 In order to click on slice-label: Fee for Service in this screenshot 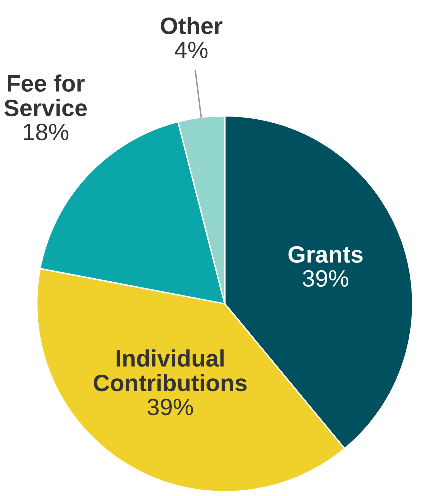, I will do `click(46, 95)`.